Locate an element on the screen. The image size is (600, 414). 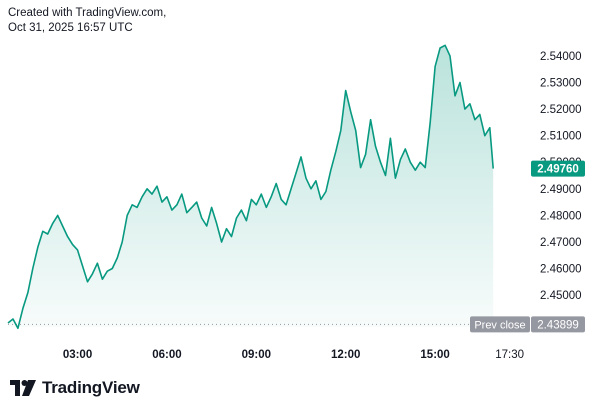
tradingview-logo-icon is located at coordinates (23, 388).